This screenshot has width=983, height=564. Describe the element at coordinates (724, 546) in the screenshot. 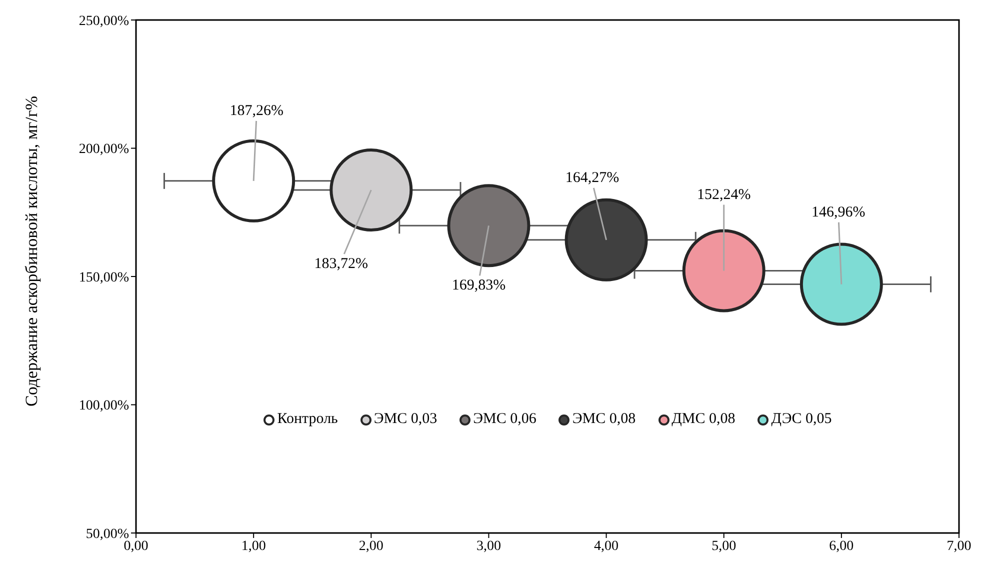

I see `x-tick-label: 5,00` at that location.